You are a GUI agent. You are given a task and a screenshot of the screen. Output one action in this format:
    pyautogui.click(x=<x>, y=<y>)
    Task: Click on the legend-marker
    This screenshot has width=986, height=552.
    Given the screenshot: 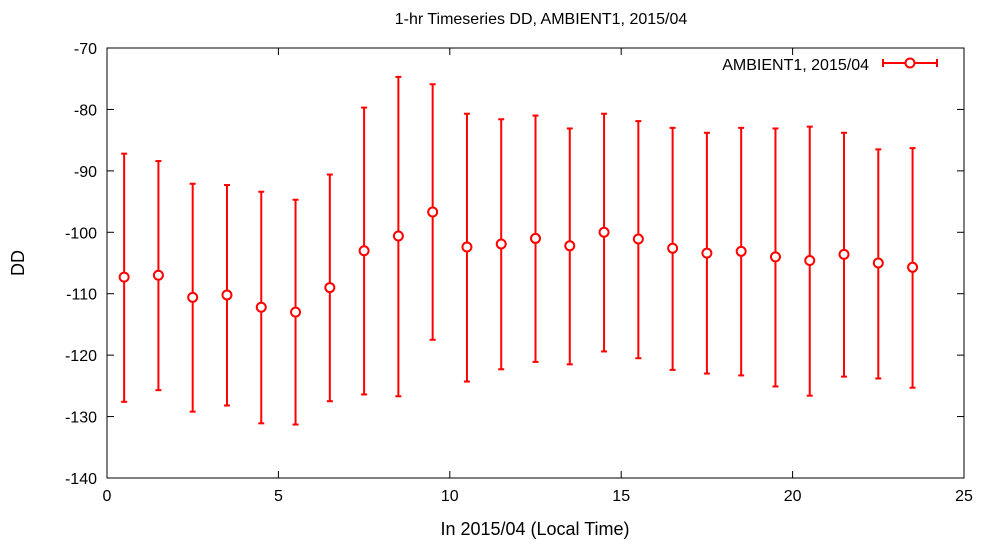 What is the action you would take?
    pyautogui.click(x=910, y=63)
    